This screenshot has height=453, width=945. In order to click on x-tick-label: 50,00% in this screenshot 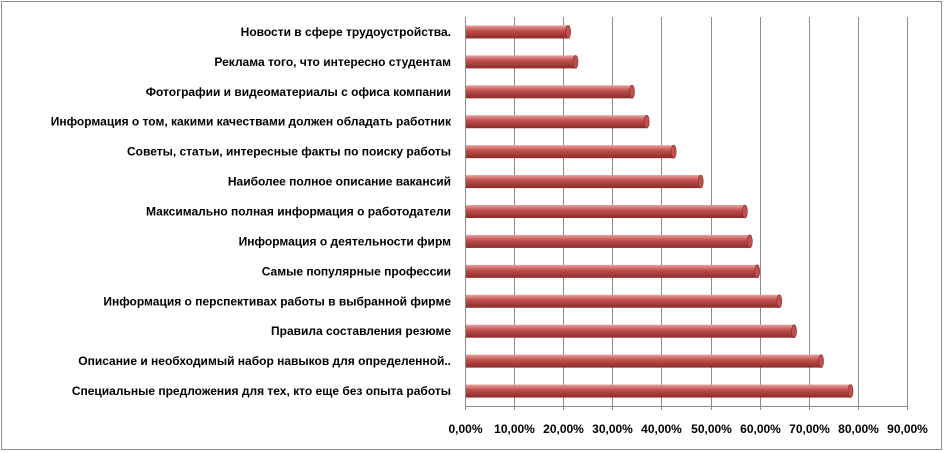, I will do `click(711, 429)`.